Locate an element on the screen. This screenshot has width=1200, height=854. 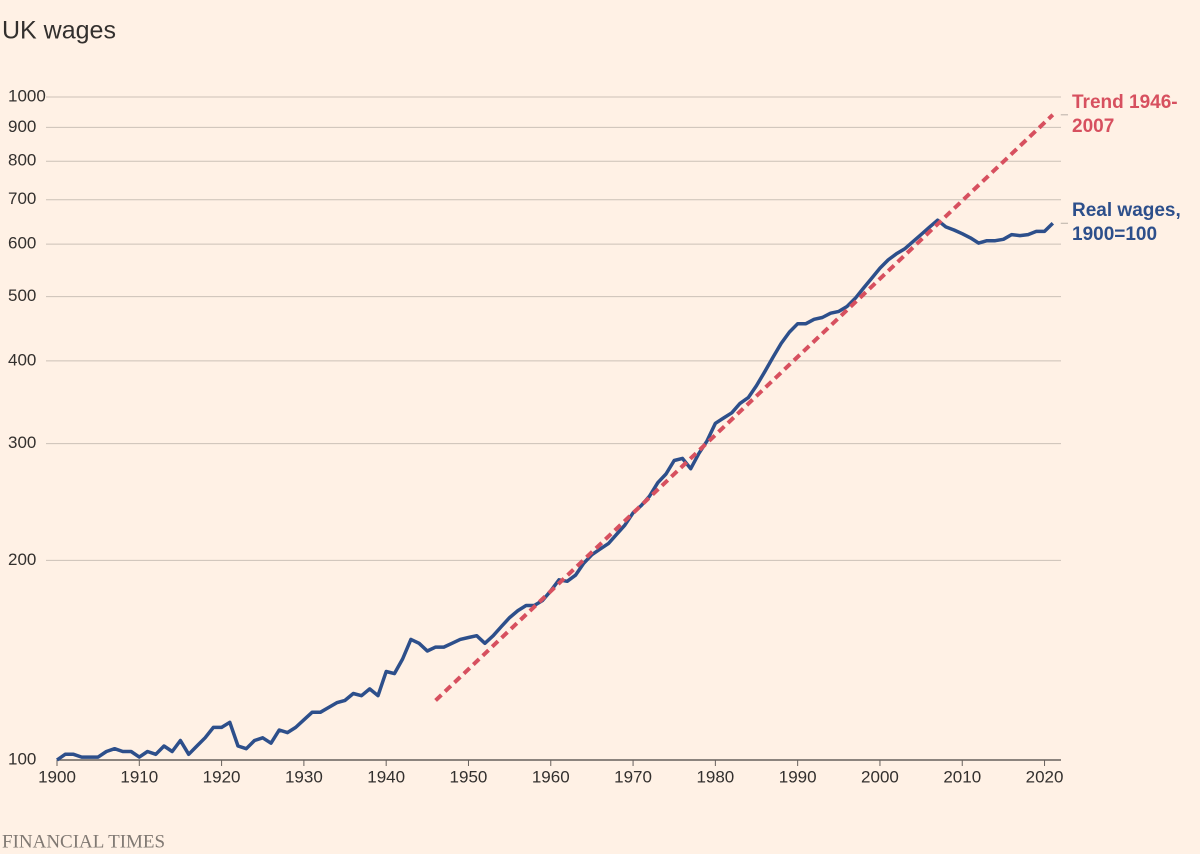
x-tick-label: 1960 is located at coordinates (551, 776).